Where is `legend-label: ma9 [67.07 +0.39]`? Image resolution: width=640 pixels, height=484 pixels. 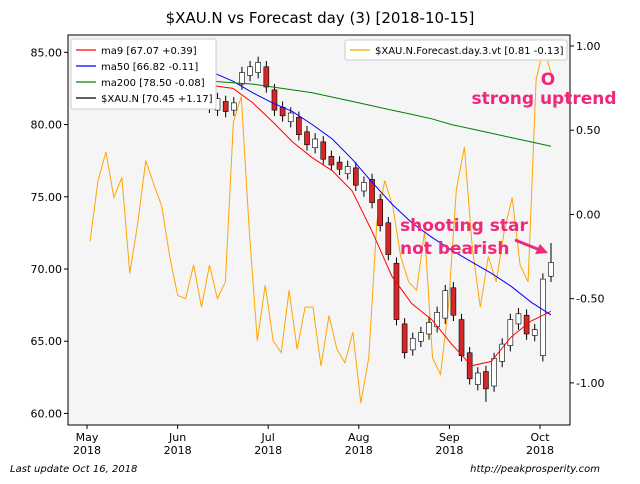 legend-label: ma9 [67.07 +0.39] is located at coordinates (149, 51).